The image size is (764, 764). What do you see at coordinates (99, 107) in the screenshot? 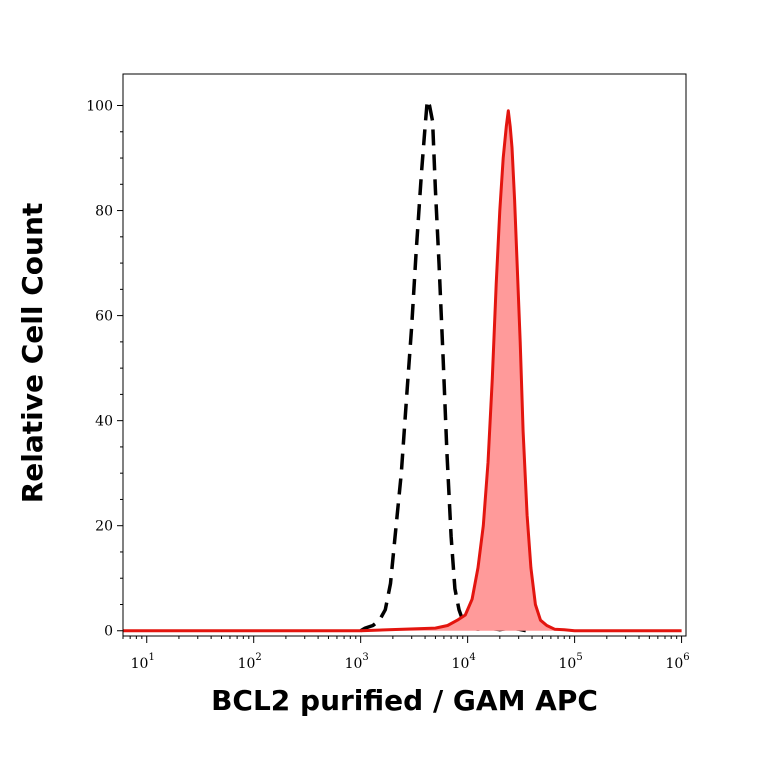
I see `y-tick-label: 100` at bounding box center [99, 107].